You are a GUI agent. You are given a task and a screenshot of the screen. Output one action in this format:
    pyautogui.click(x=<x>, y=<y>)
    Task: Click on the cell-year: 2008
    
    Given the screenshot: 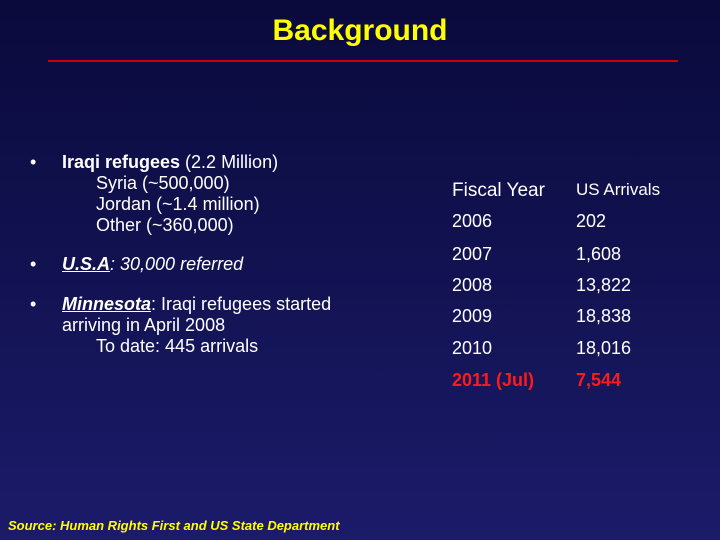 What is the action you would take?
    pyautogui.click(x=472, y=285)
    